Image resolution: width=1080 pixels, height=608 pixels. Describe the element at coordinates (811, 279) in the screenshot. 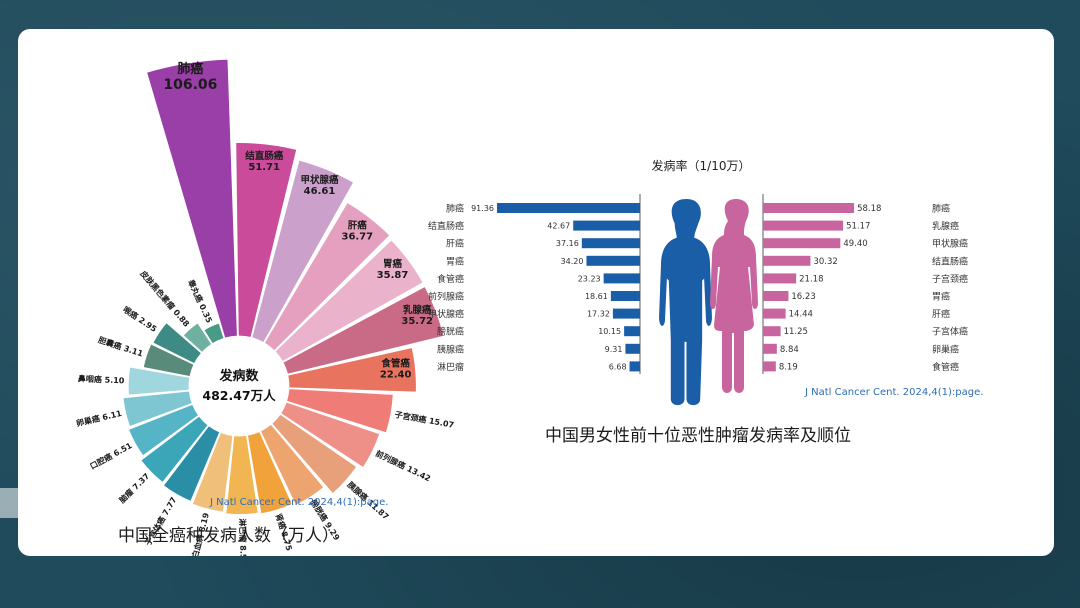

I see `female-value-label: 21.18` at that location.